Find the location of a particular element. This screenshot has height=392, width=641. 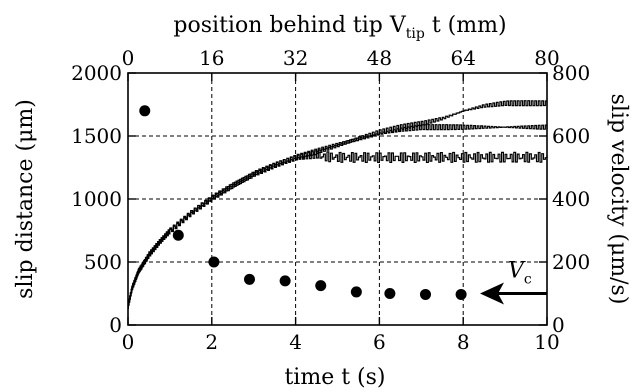

x-tick-label-bottom: 0 is located at coordinates (128, 342).